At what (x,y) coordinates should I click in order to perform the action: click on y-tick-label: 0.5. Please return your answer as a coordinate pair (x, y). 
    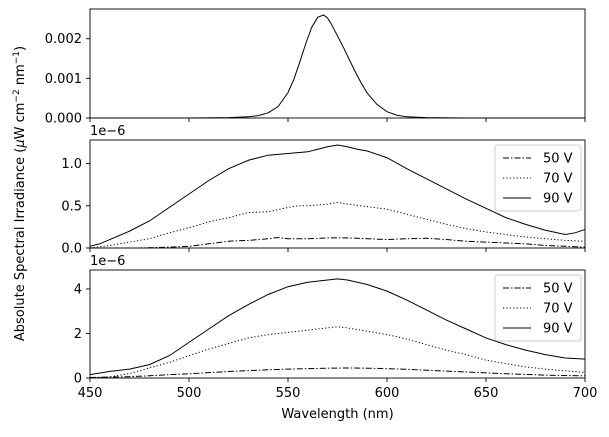
    Looking at the image, I should click on (71, 206).